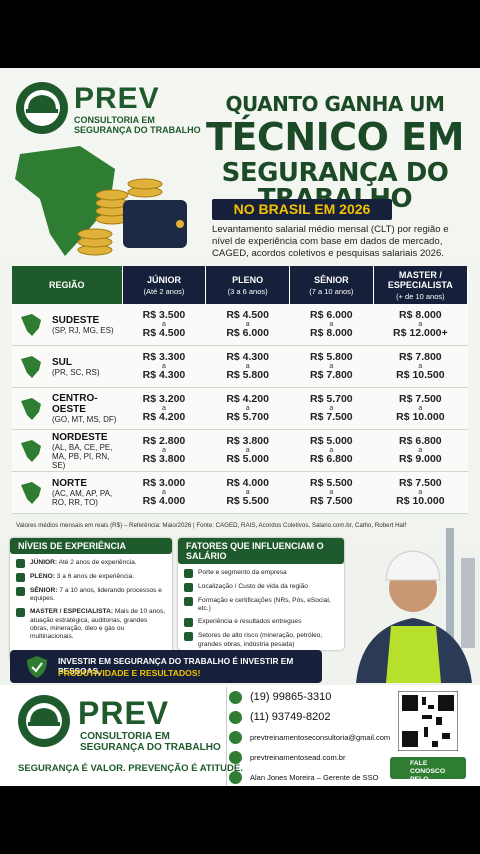 The height and width of the screenshot is (854, 480). Describe the element at coordinates (72, 612) in the screenshot. I see `level-name: MASTER / ESPECIALISTA:` at that location.